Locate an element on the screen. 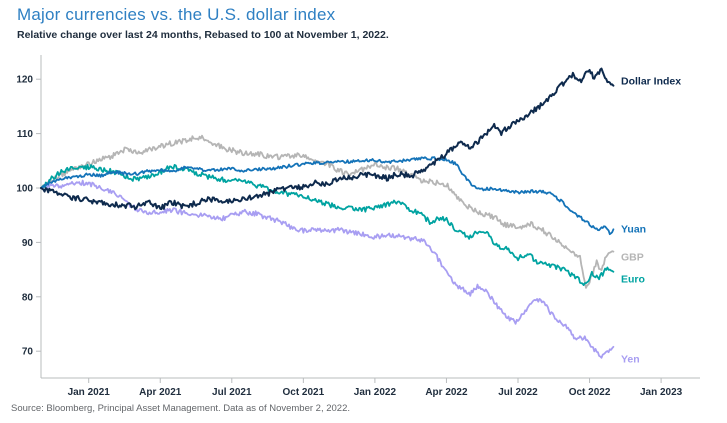 The height and width of the screenshot is (423, 727). x-tick-label: Apr 2022 is located at coordinates (446, 392).